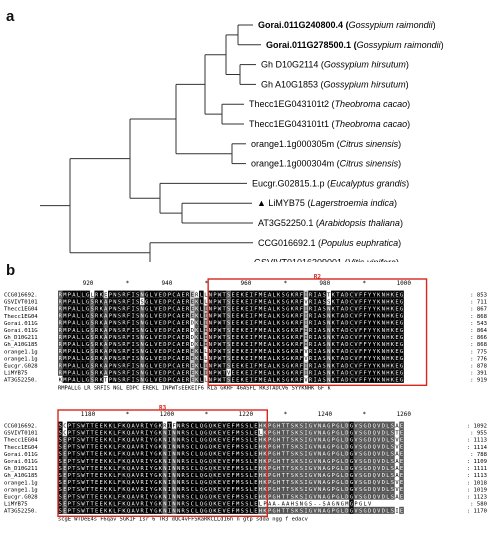  I want to click on residue: F, so click(301, 359).